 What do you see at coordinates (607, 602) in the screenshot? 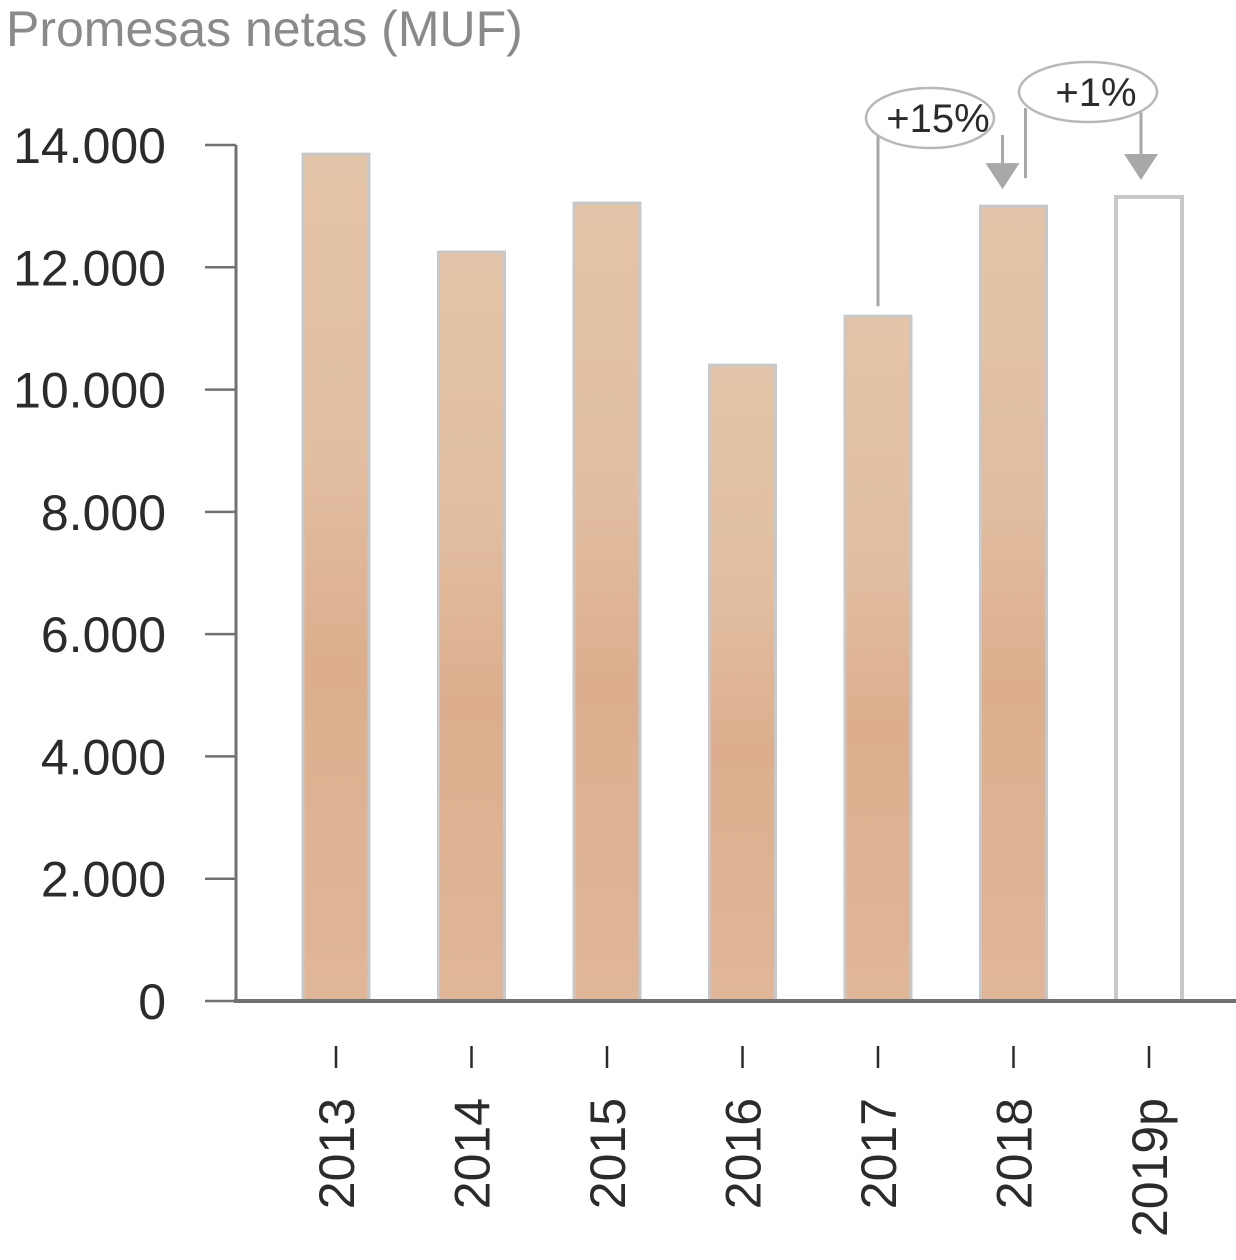
I see `bar-2015` at bounding box center [607, 602].